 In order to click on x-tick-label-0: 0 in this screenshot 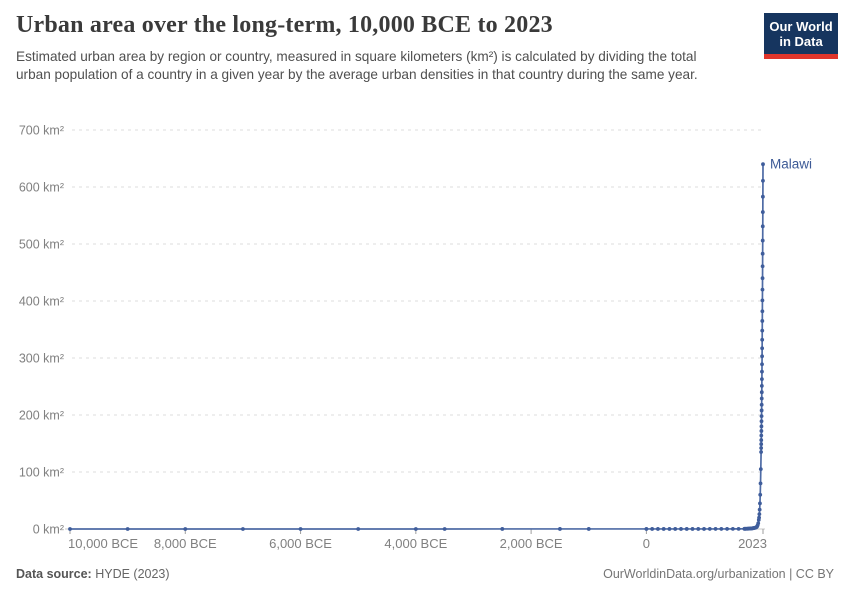, I will do `click(646, 543)`.